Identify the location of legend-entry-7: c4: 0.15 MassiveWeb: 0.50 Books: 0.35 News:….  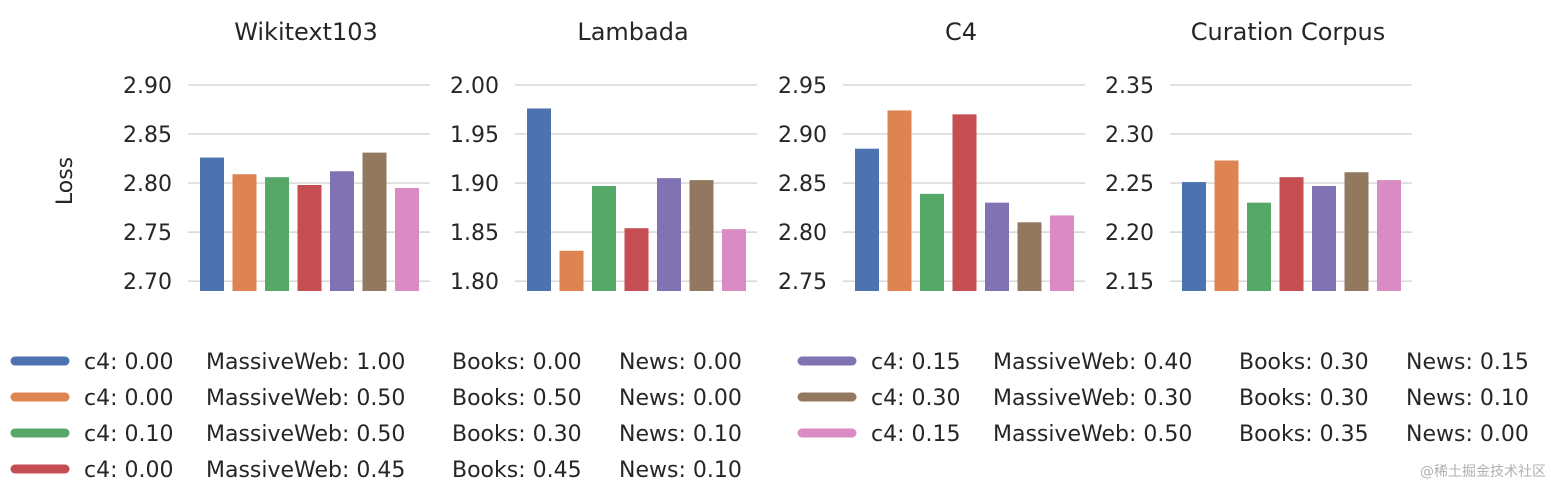
(1163, 434).